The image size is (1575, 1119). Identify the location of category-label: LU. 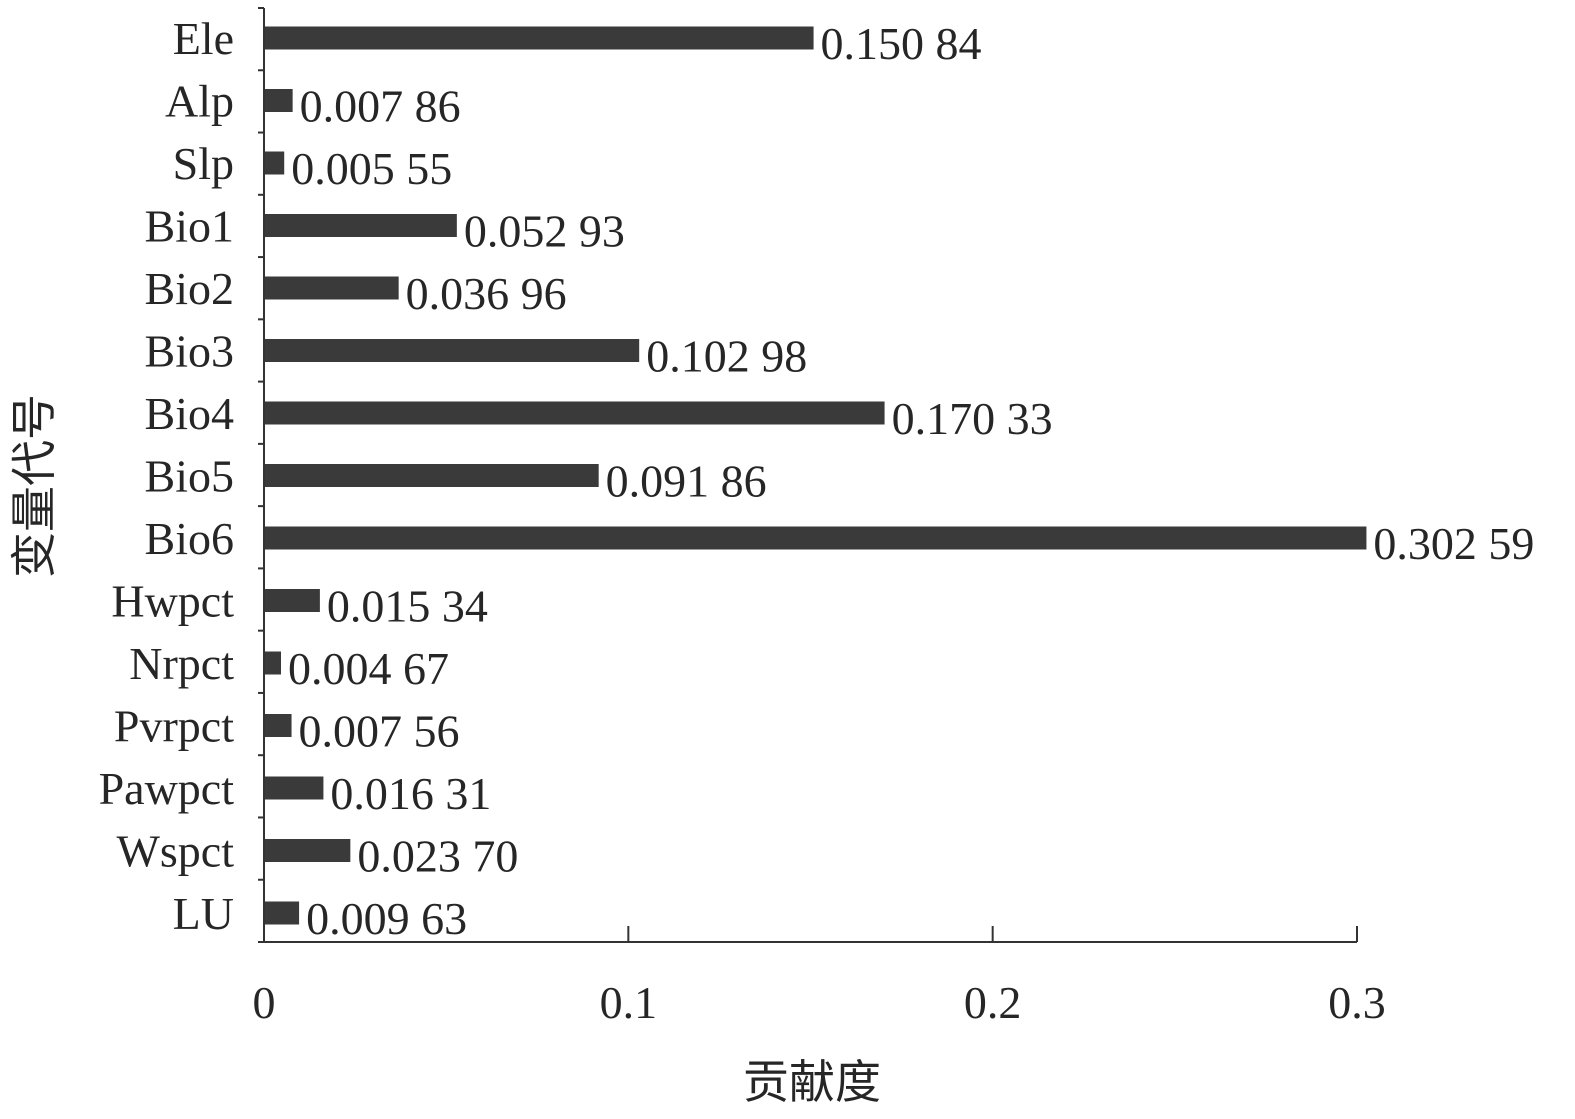
(203, 913).